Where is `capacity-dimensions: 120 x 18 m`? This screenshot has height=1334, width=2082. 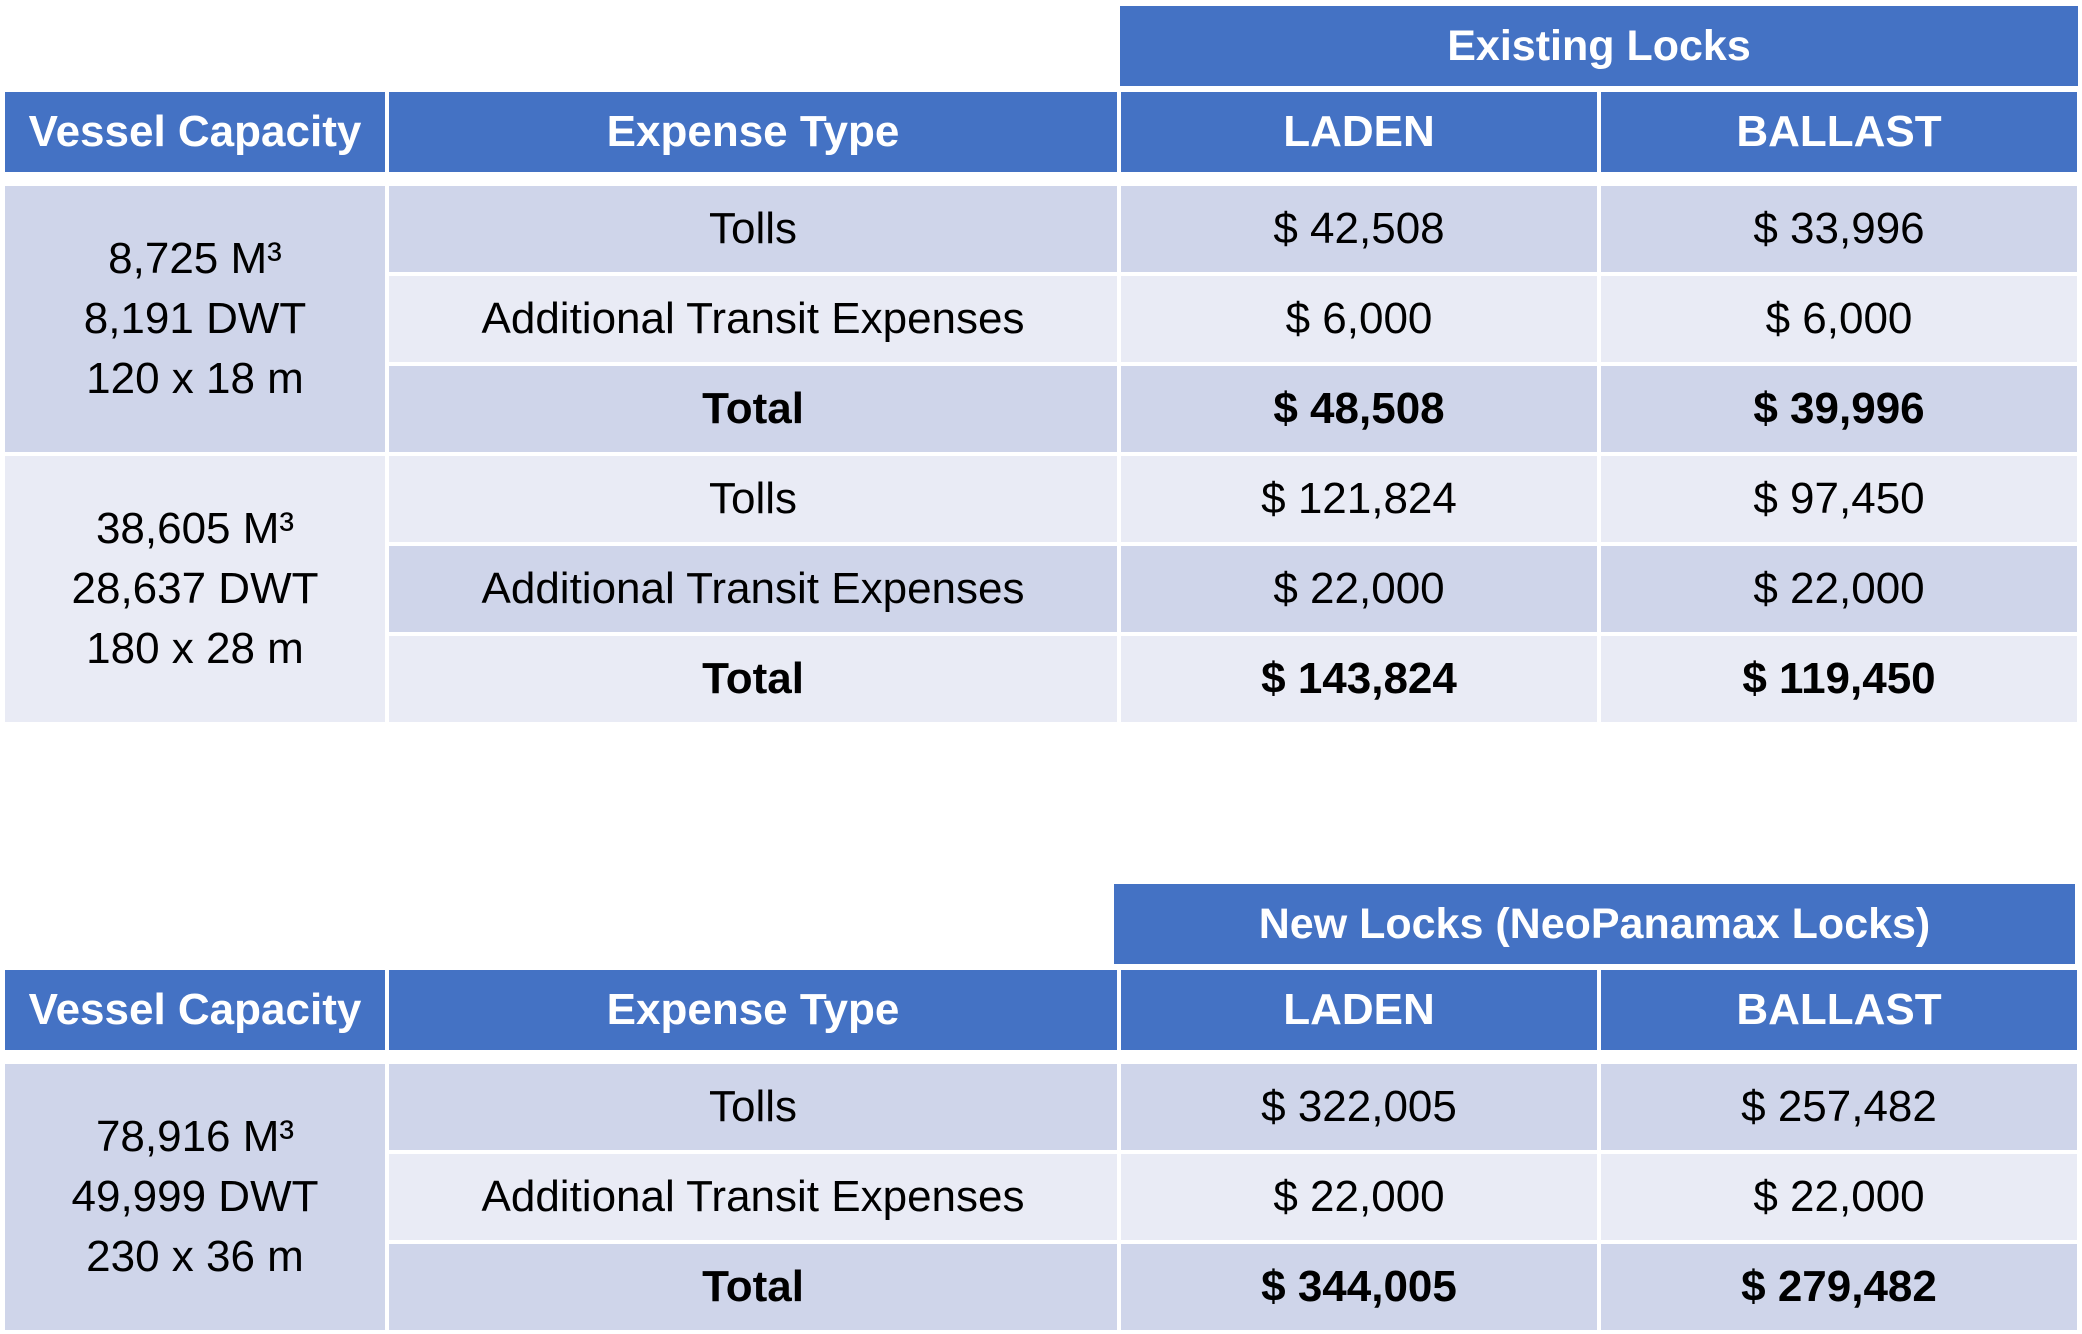 capacity-dimensions: 120 x 18 m is located at coordinates (195, 378).